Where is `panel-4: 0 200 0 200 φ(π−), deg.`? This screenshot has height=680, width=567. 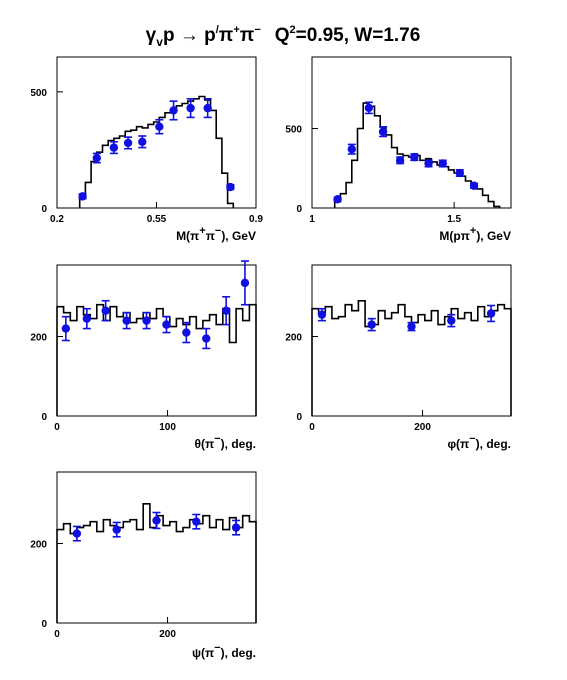
panel-4: 0 200 0 200 φ(π−), deg. is located at coordinates (398, 357).